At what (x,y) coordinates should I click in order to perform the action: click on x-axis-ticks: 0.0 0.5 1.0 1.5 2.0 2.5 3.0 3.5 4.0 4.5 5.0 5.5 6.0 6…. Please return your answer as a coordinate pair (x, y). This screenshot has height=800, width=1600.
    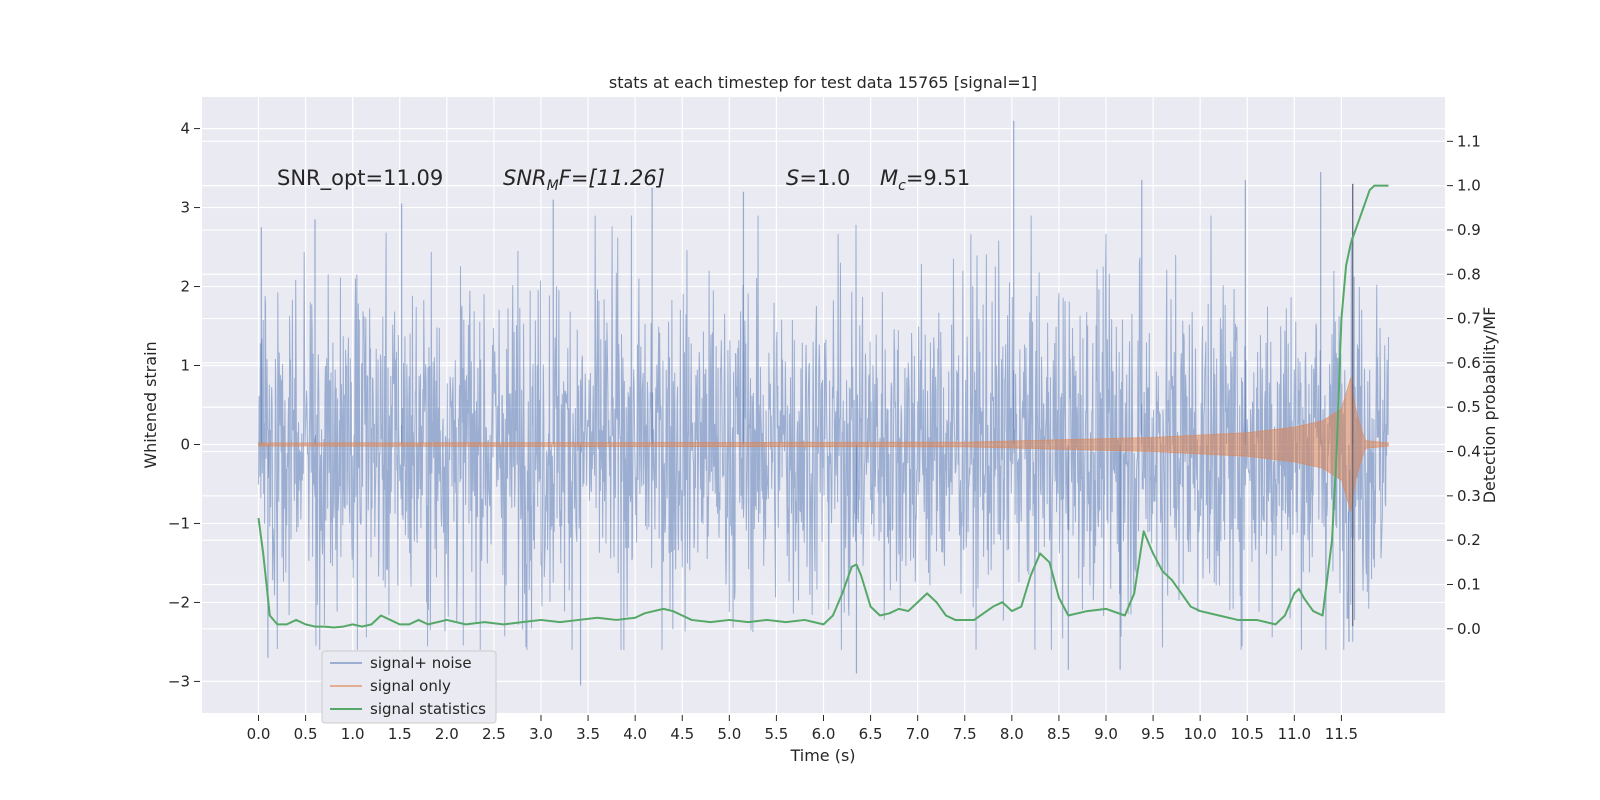
    Looking at the image, I should click on (802, 729).